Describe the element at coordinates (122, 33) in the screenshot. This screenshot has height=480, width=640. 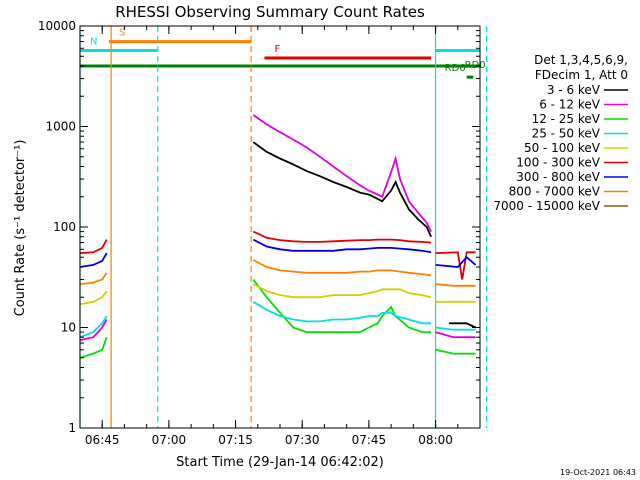
I see `flag-label: S` at that location.